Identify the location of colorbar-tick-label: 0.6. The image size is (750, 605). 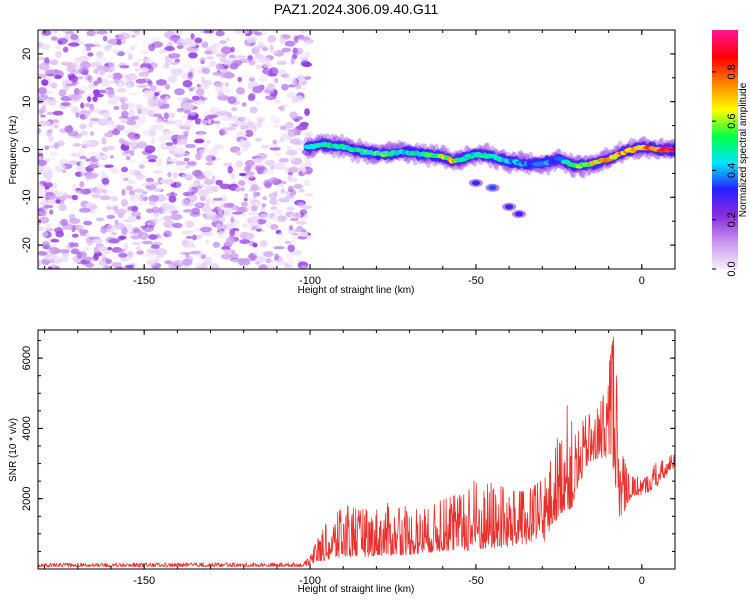
(732, 121).